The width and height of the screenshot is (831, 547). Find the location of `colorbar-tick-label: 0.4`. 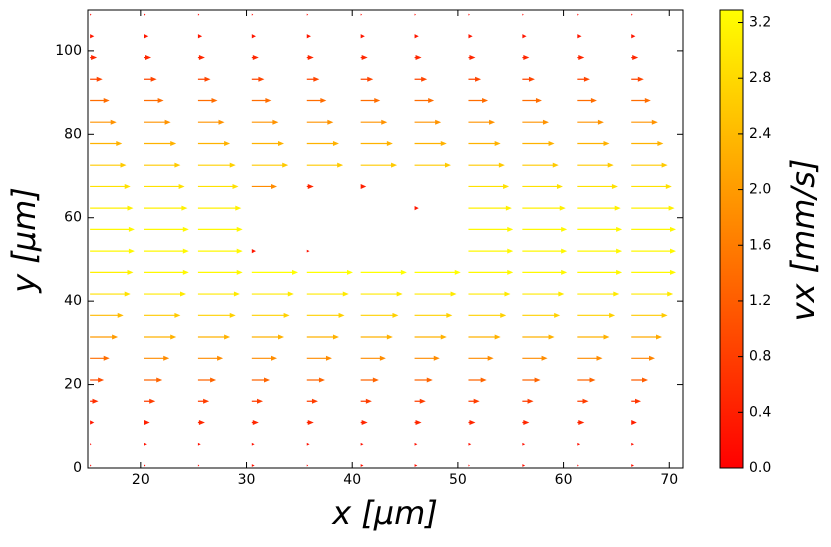

colorbar-tick-label: 0.4 is located at coordinates (760, 412).